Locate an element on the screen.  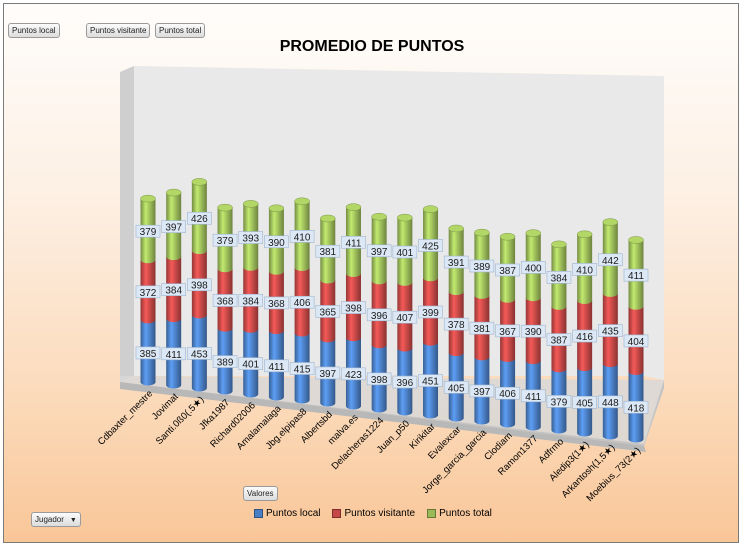
svg-text: 393 is located at coordinates (250, 239).